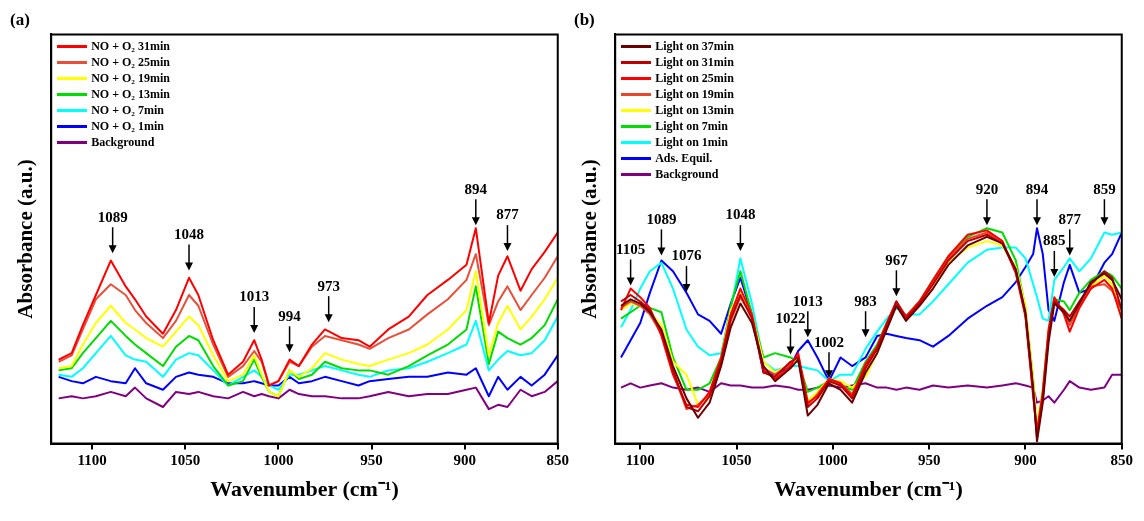 Image resolution: width=1144 pixels, height=521 pixels. Describe the element at coordinates (694, 62) in the screenshot. I see `legend-label: Light on 31min` at that location.